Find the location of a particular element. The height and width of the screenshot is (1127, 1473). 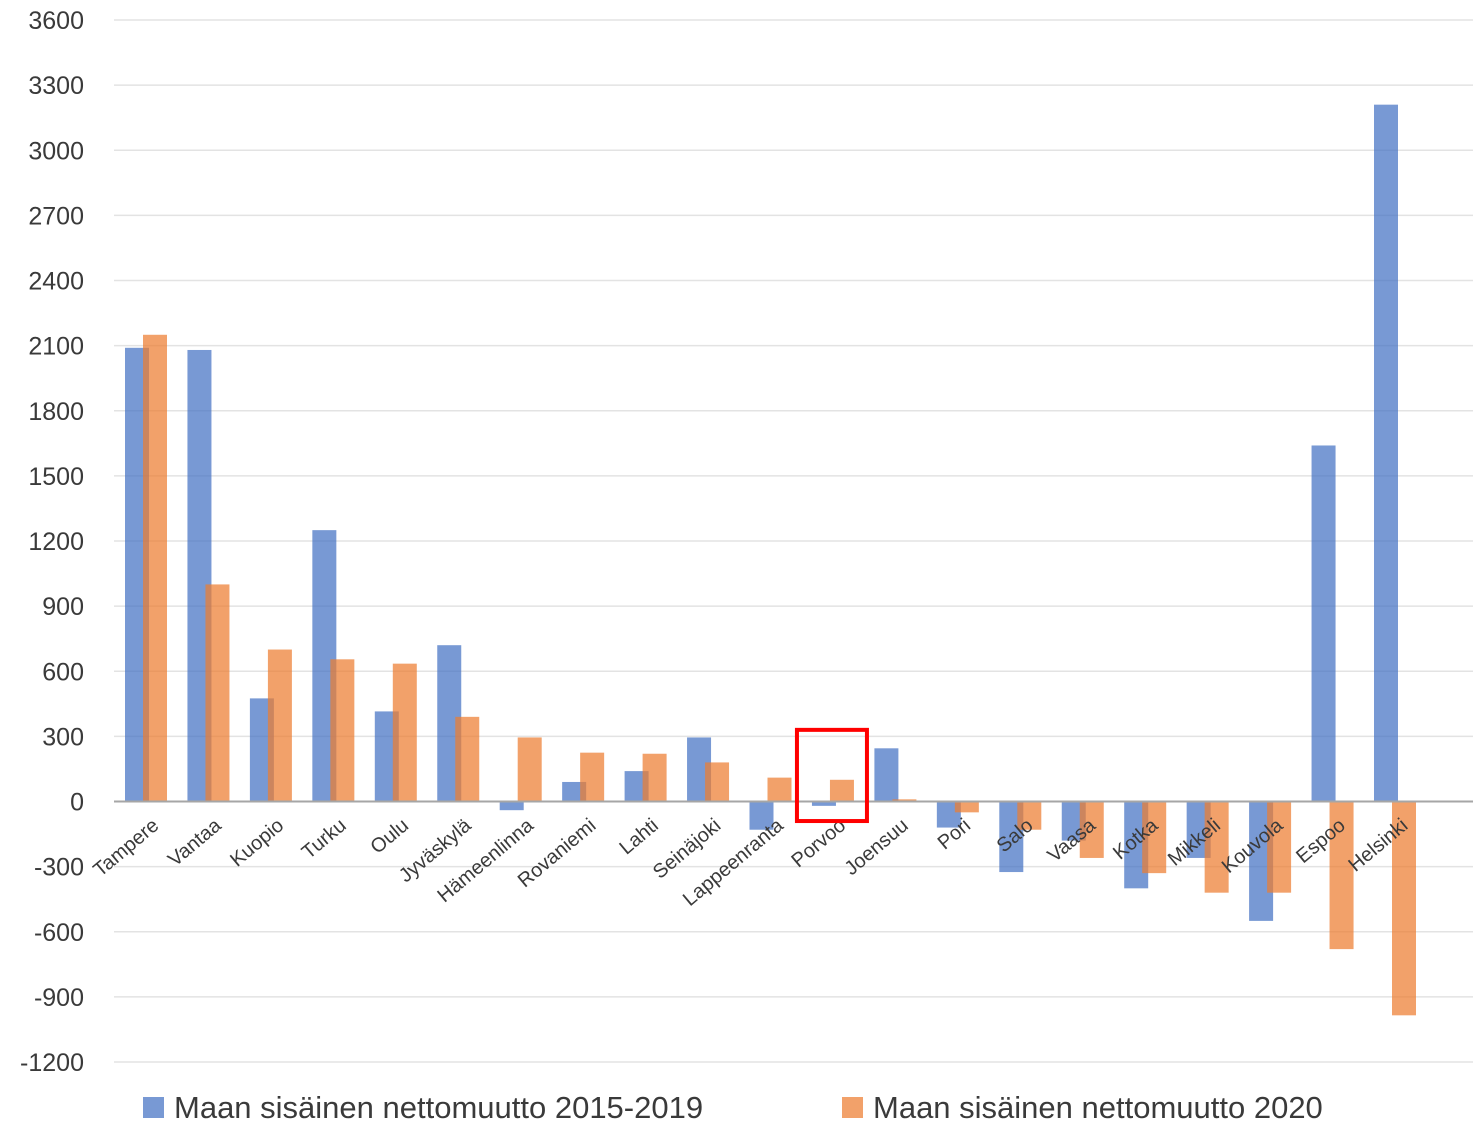

bar-s1-joensuu is located at coordinates (886, 775).